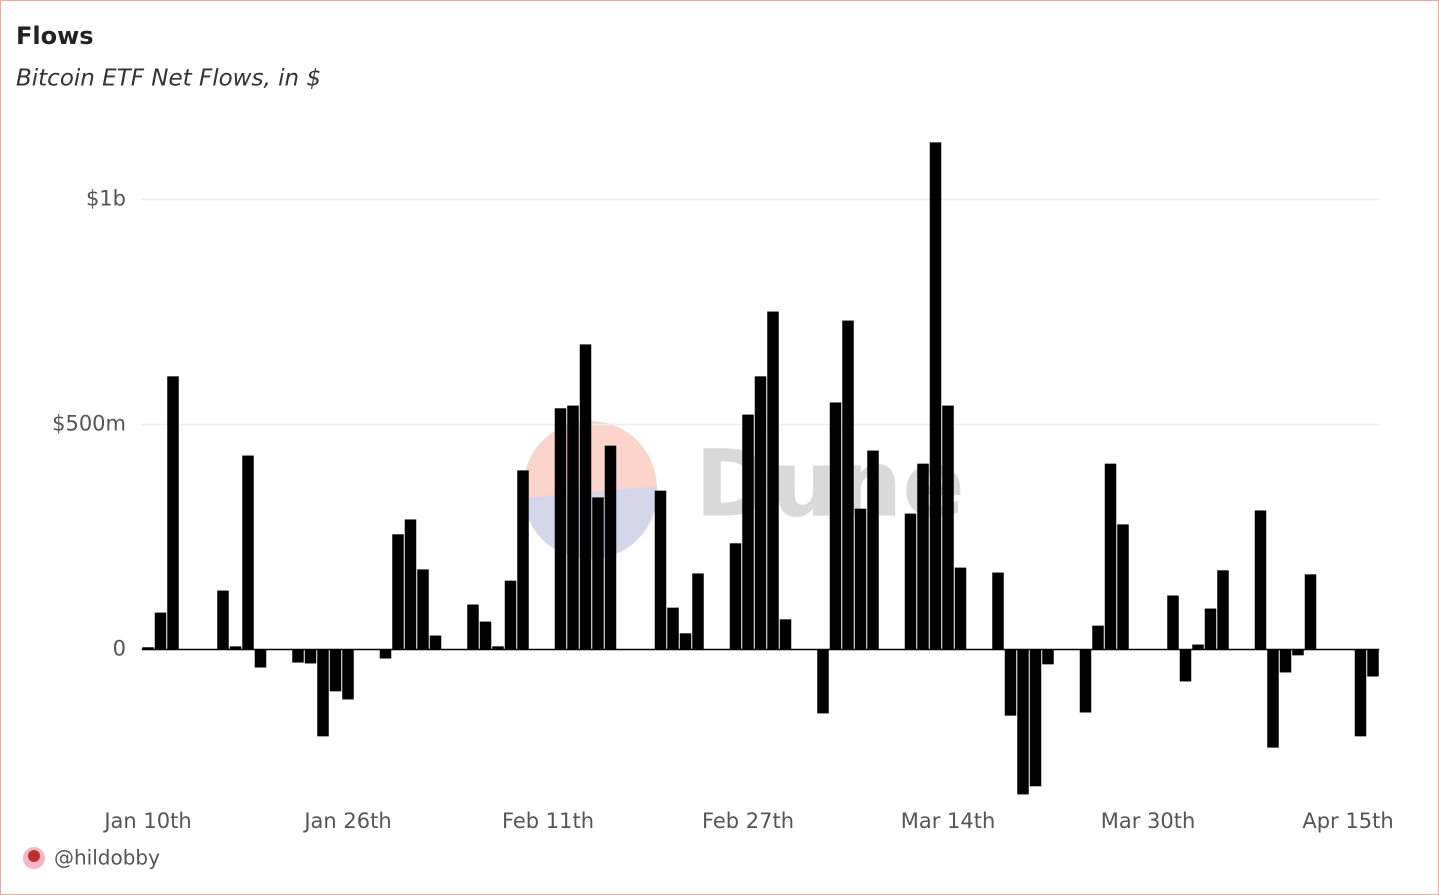 The width and height of the screenshot is (1439, 895). Describe the element at coordinates (548, 821) in the screenshot. I see `x-tick-label: Feb 11th` at that location.